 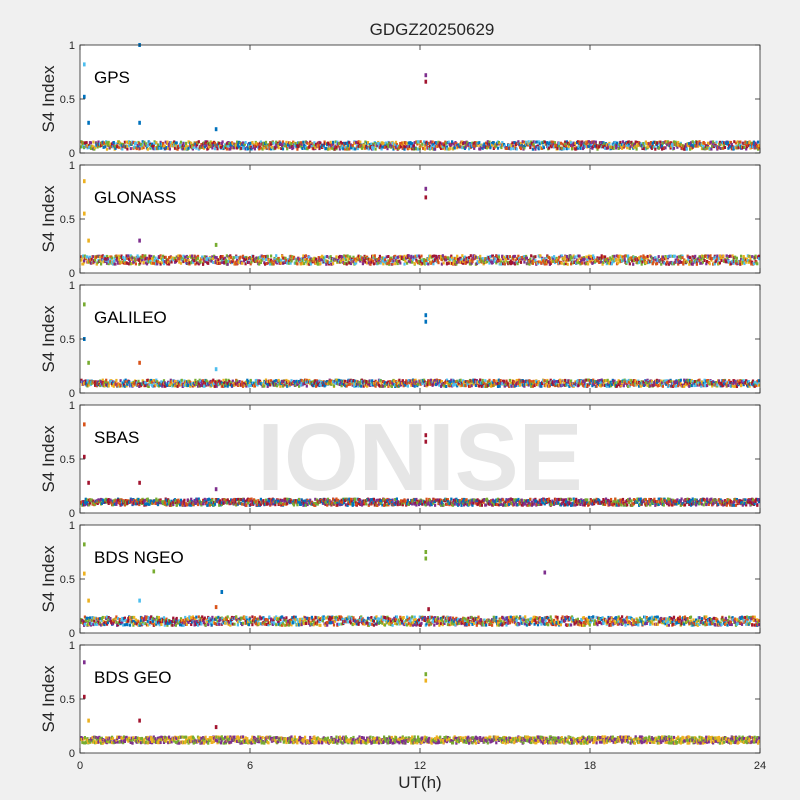 What do you see at coordinates (48, 219) in the screenshot?
I see `y-axis-label: S4 Index` at bounding box center [48, 219].